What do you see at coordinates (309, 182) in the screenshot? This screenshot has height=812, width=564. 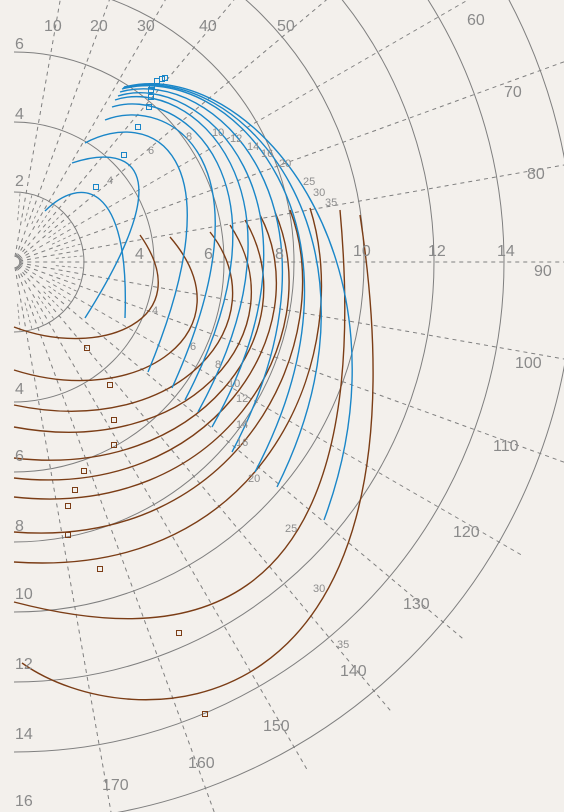 I see `blue-curve-label-25: 25` at bounding box center [309, 182].